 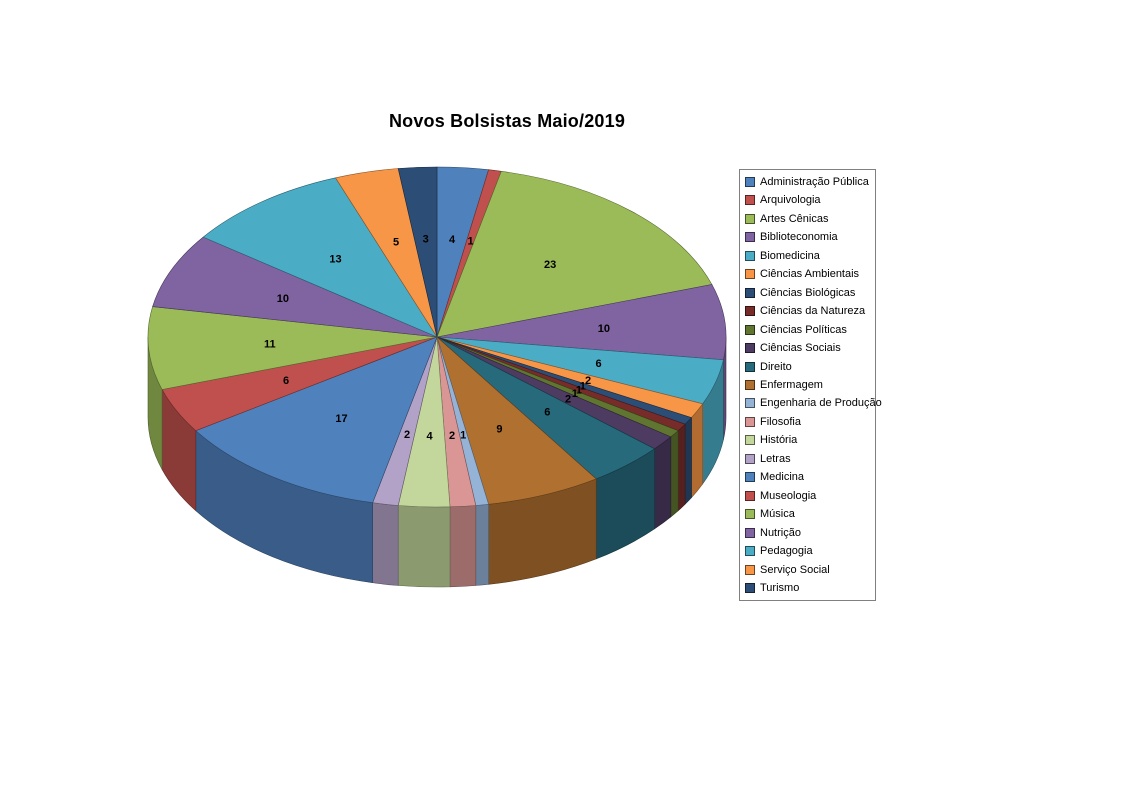 I want to click on legend-item: História, so click(x=807, y=440).